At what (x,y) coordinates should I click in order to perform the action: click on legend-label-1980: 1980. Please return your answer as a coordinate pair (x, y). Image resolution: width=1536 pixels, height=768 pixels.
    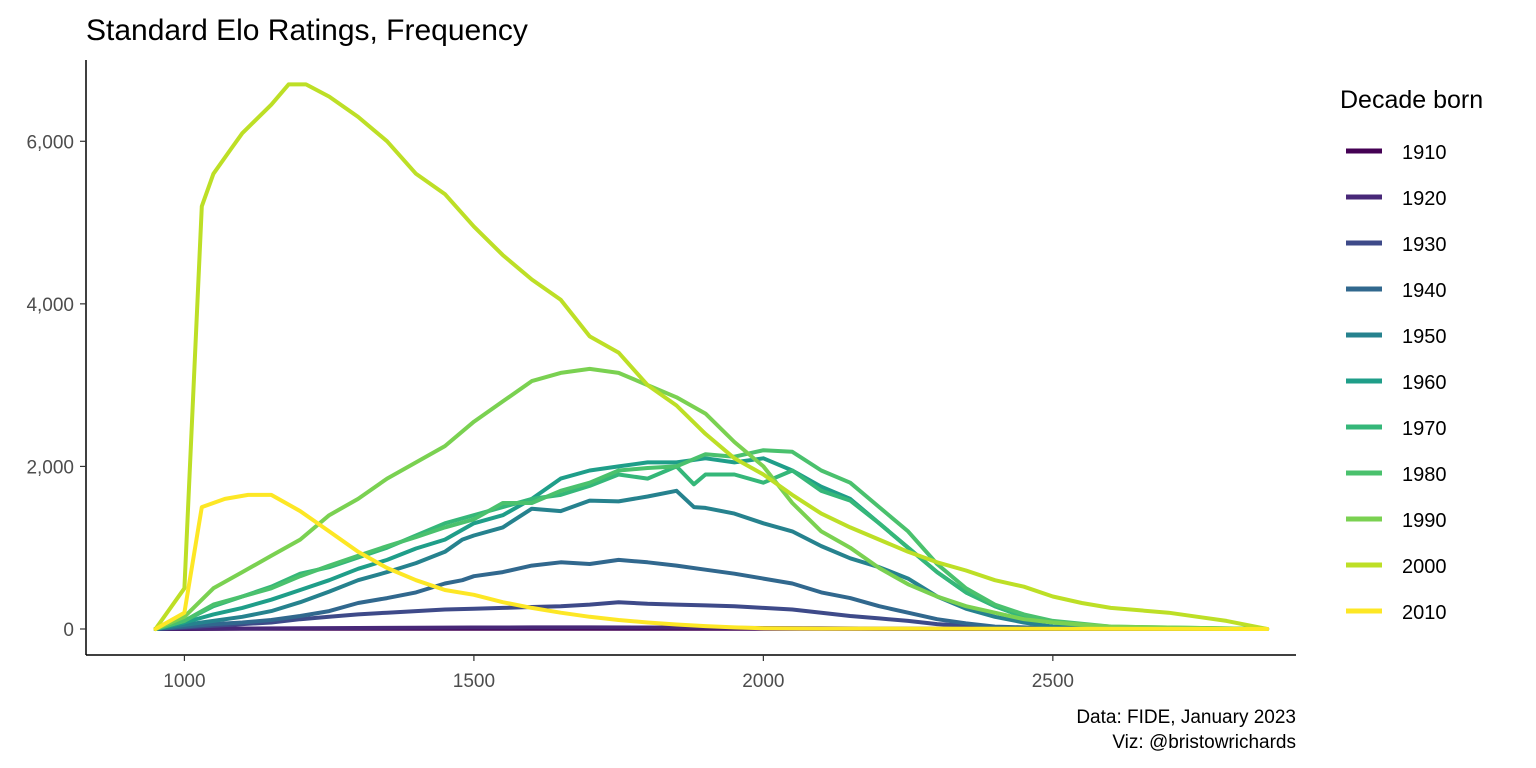
    Looking at the image, I should click on (1424, 475).